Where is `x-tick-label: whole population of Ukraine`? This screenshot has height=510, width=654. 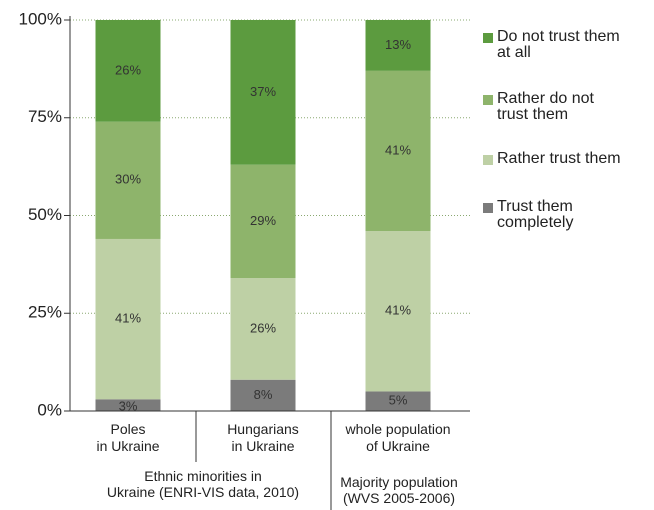
x-tick-label: whole population of Ukraine is located at coordinates (398, 437).